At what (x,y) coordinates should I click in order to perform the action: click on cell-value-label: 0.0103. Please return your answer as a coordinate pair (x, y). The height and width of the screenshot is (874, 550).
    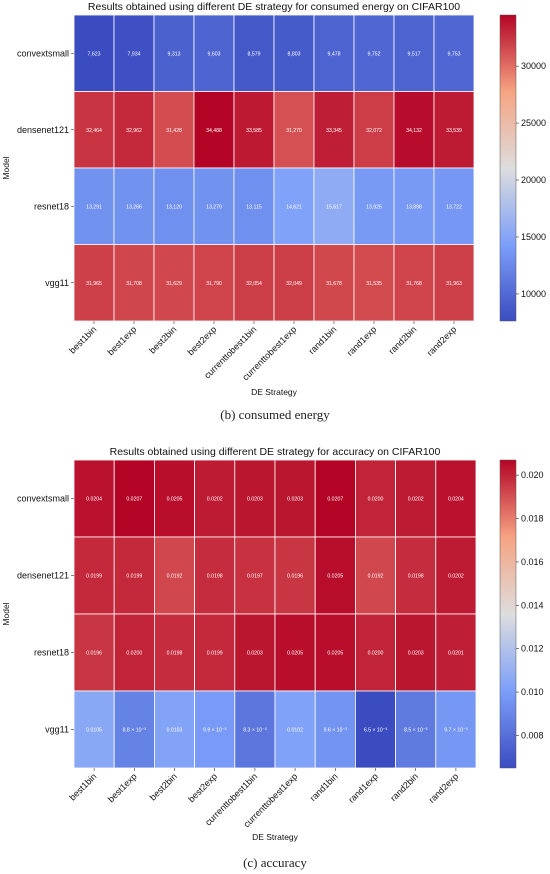
    Looking at the image, I should click on (175, 731).